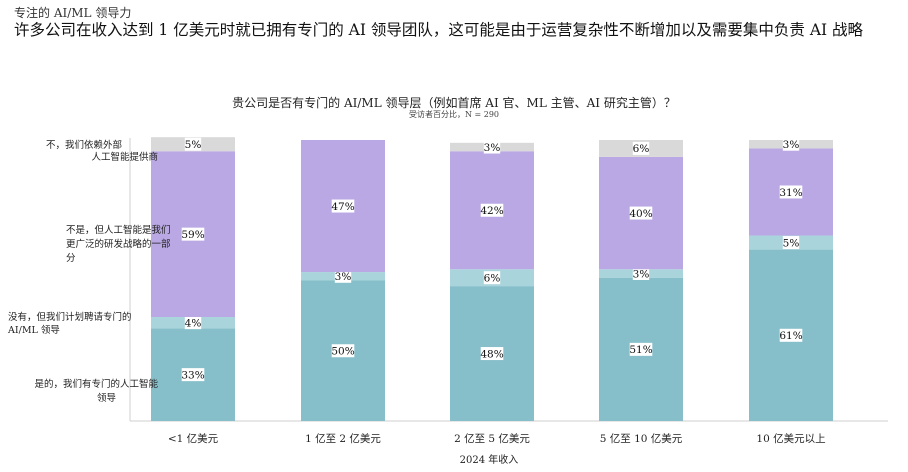 The image size is (908, 472). Describe the element at coordinates (73, 13) in the screenshot. I see `section-eyebrow: 专注的 AI/ML 领导力` at that location.